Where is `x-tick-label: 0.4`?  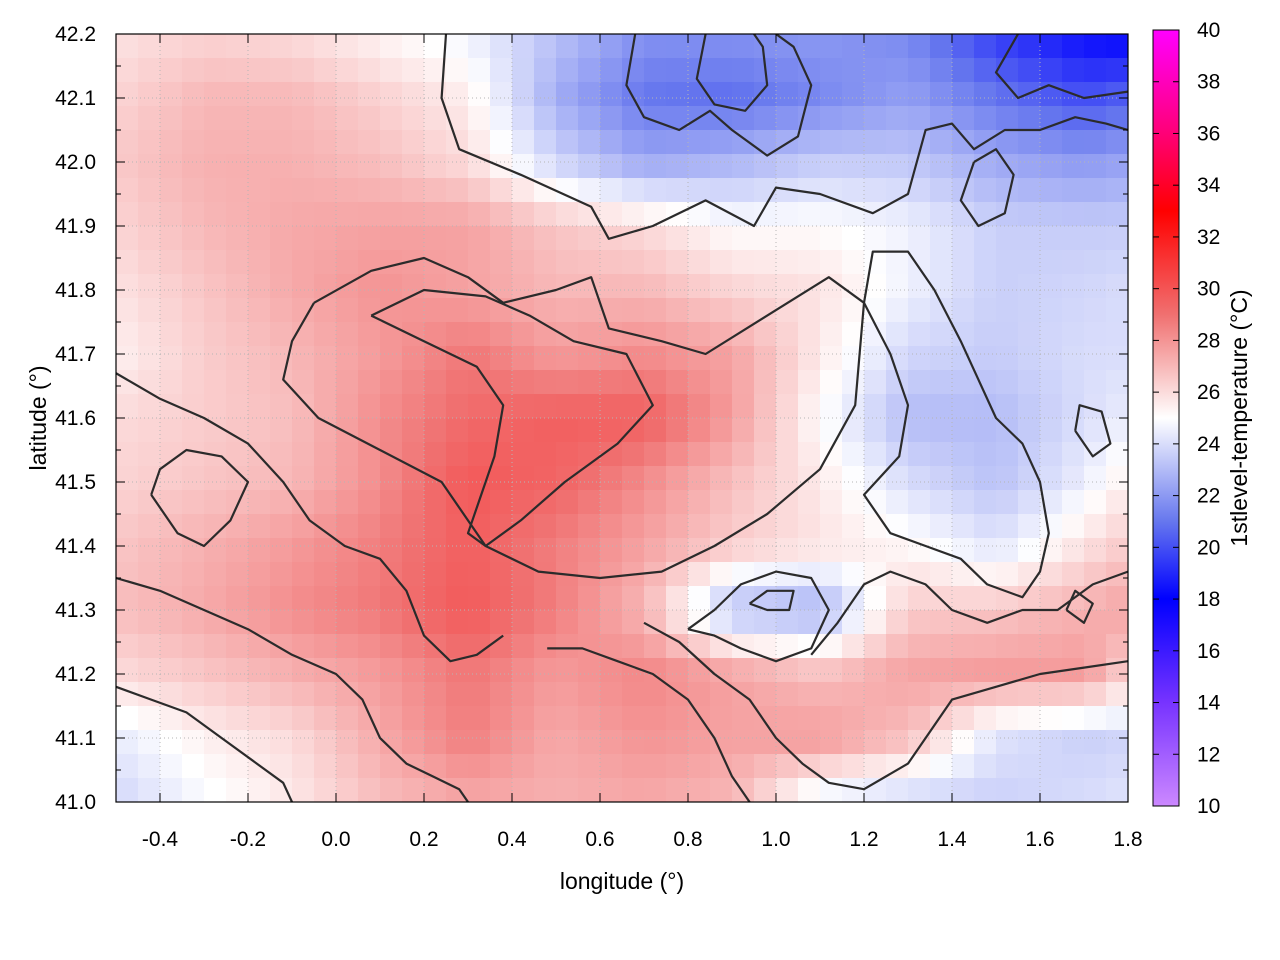
x-tick-label: 0.4 is located at coordinates (512, 839).